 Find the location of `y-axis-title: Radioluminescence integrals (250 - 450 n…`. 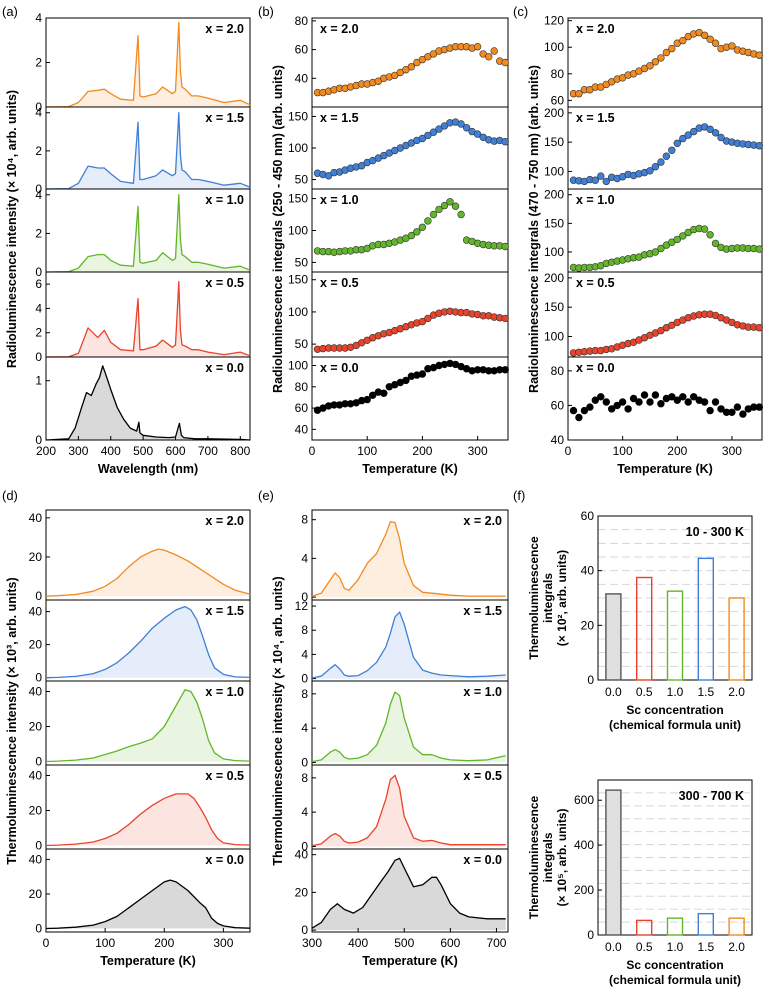

y-axis-title: Radioluminescence integrals (250 - 450 n… is located at coordinates (278, 229).